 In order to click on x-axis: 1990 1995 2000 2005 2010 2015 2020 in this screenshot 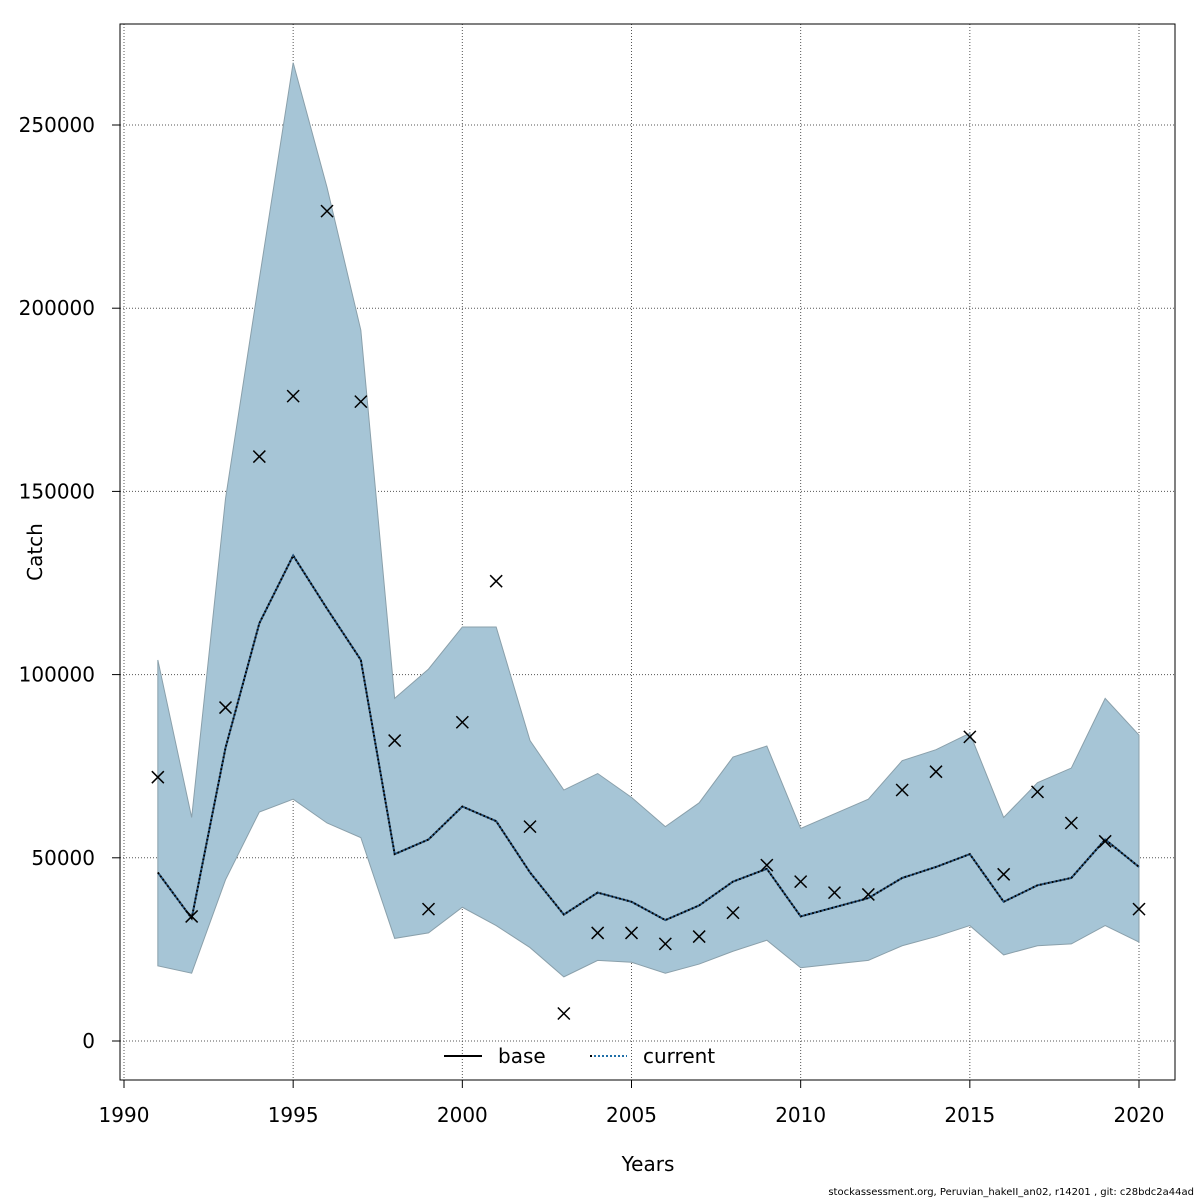, I will do `click(632, 1103)`.